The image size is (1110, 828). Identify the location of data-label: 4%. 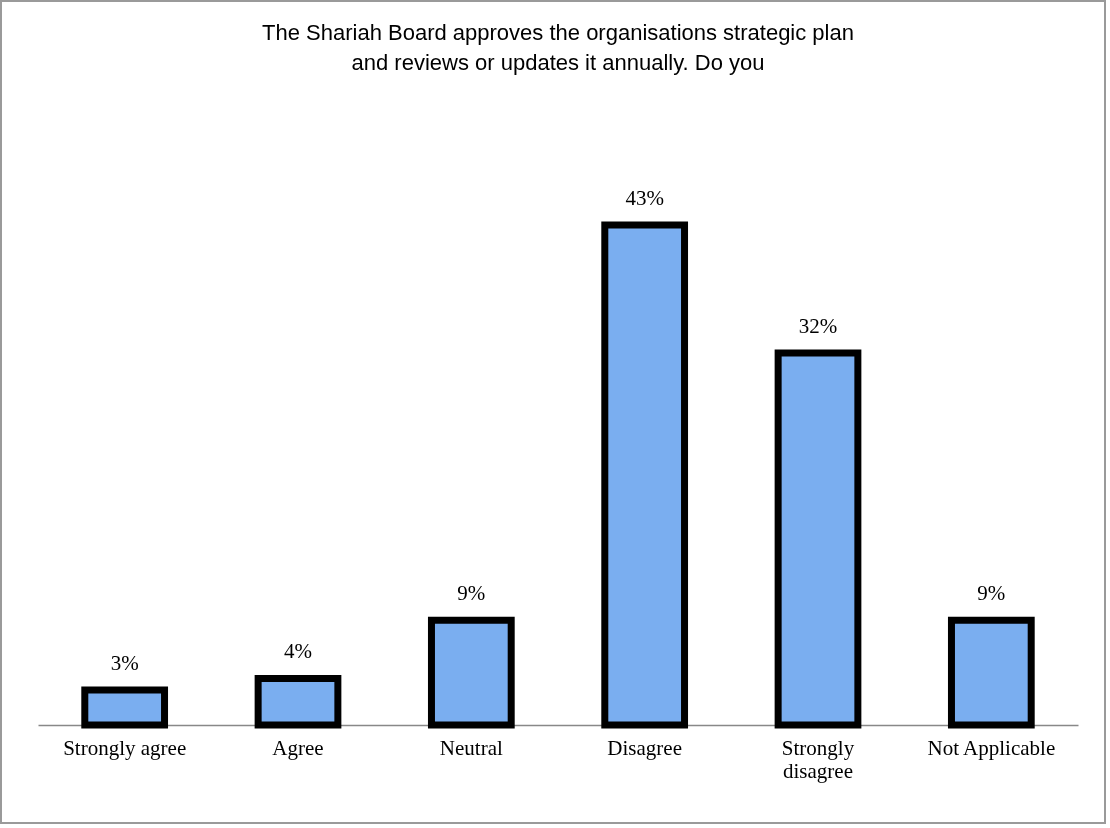
(298, 651).